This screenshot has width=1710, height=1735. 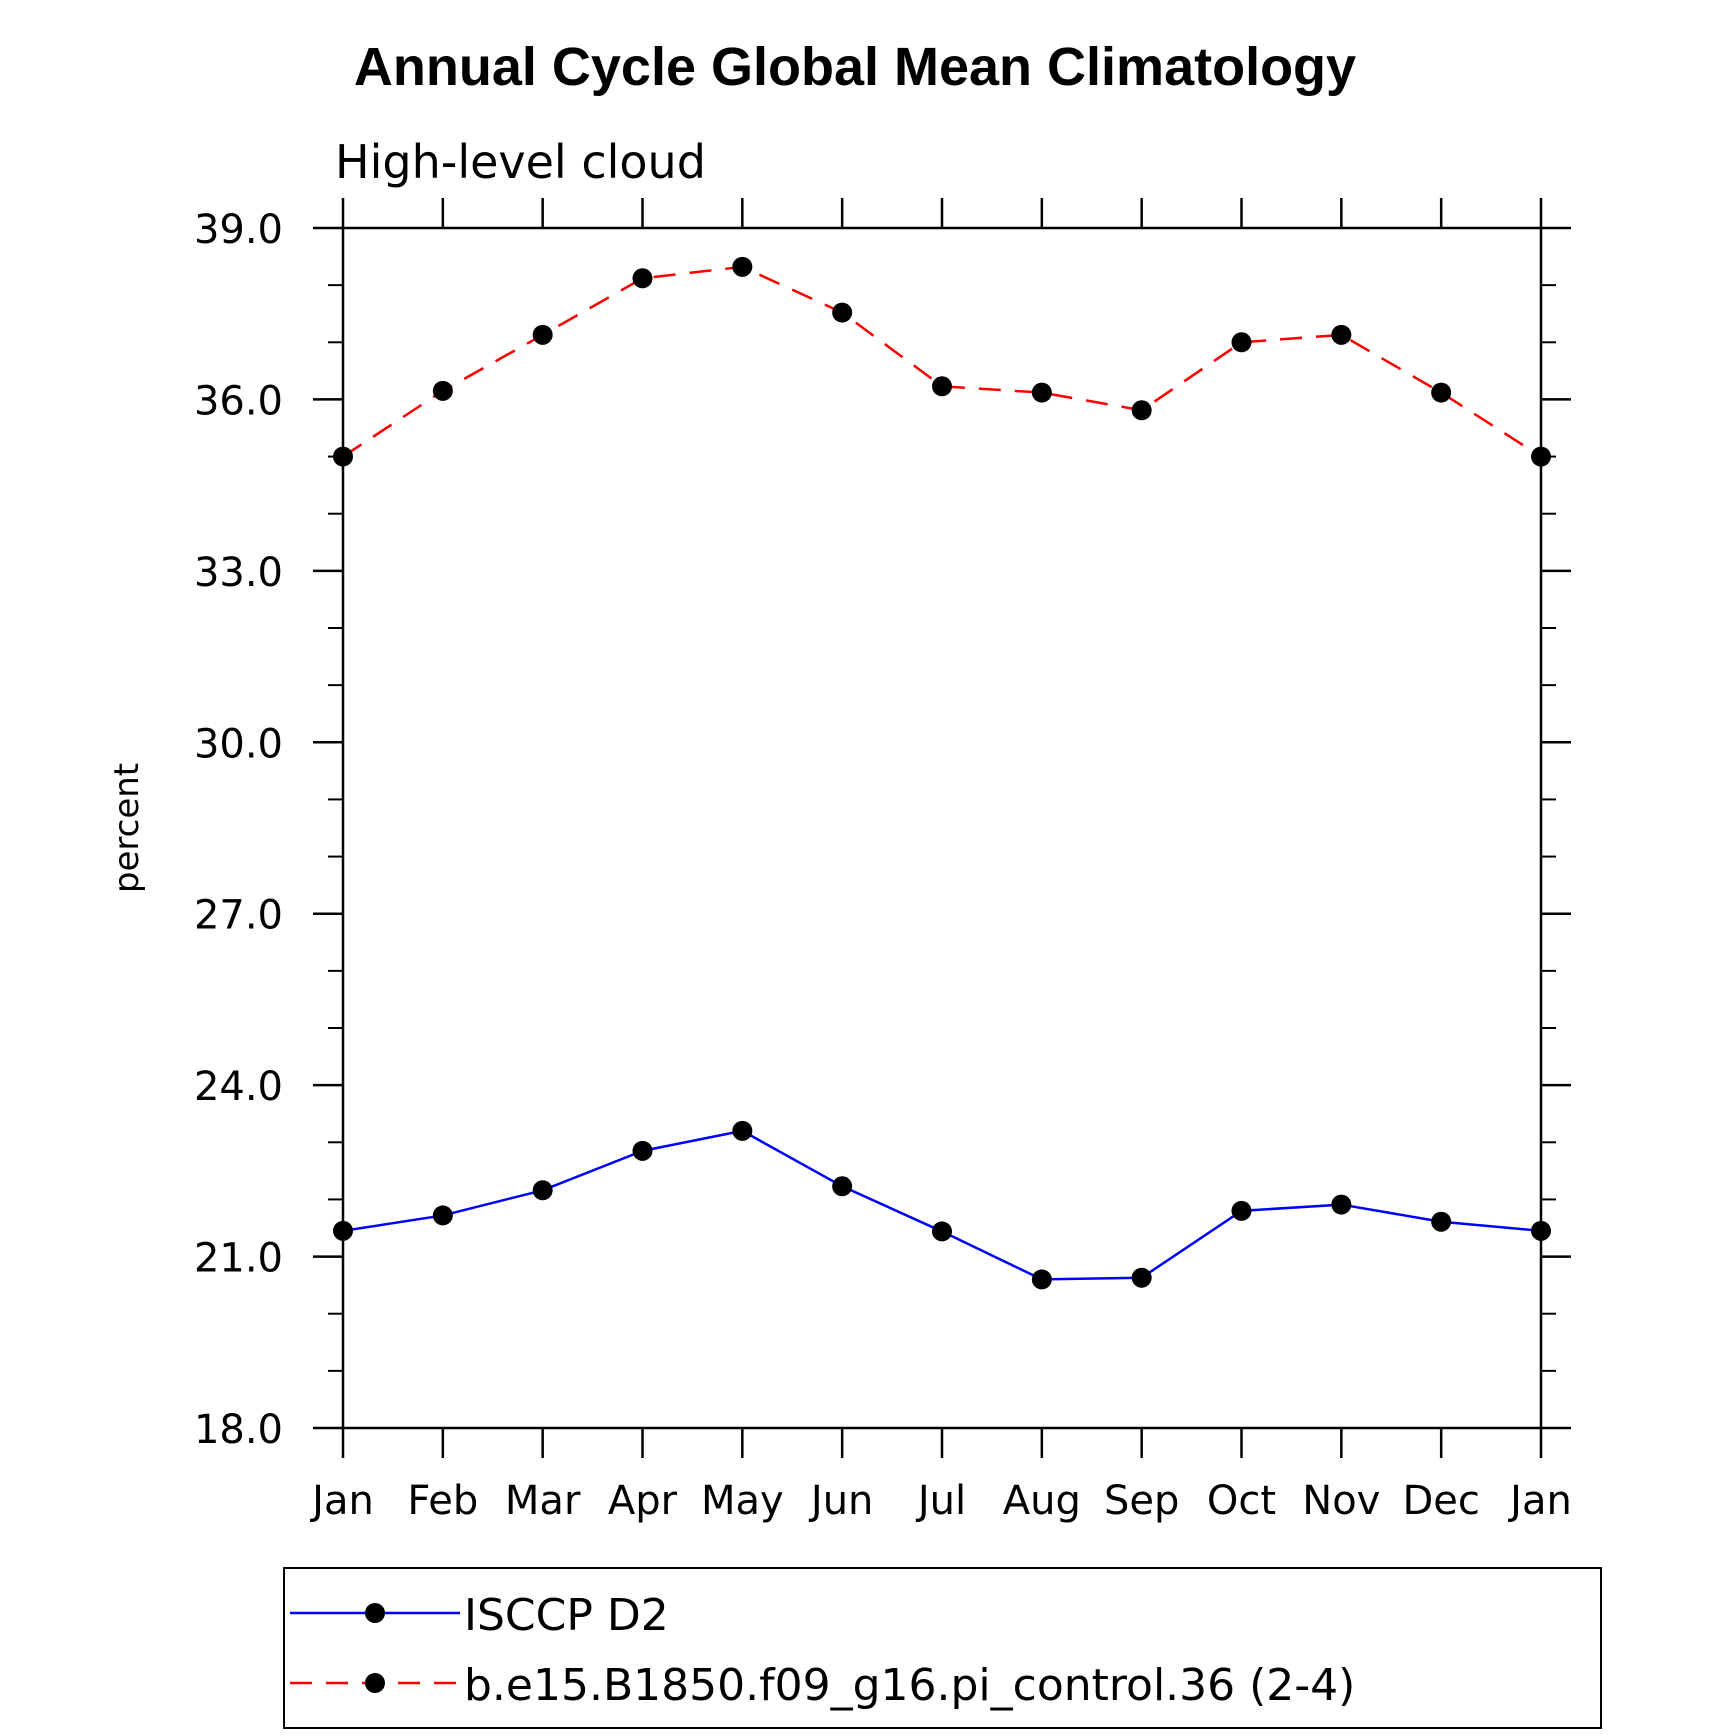 What do you see at coordinates (940, 1501) in the screenshot?
I see `x-tick-label: Jul` at bounding box center [940, 1501].